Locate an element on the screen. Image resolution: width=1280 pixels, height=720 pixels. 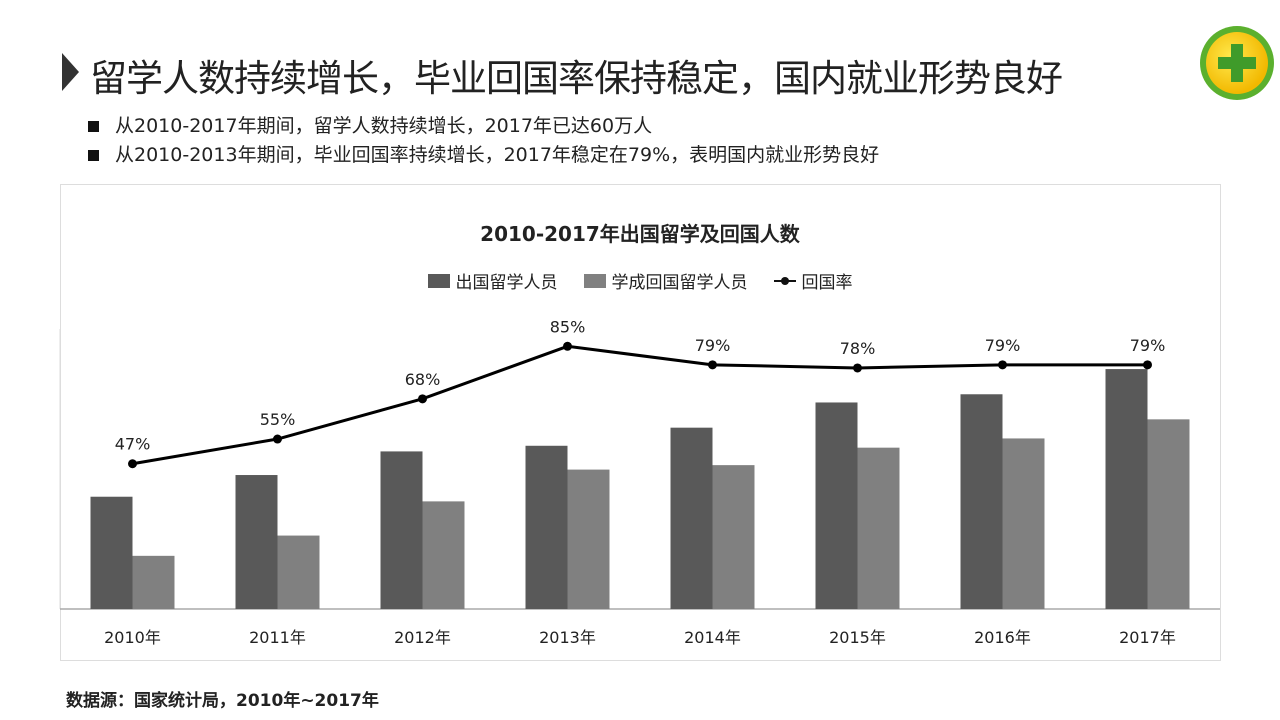
x-tick-label: 2016年 is located at coordinates (1002, 637).